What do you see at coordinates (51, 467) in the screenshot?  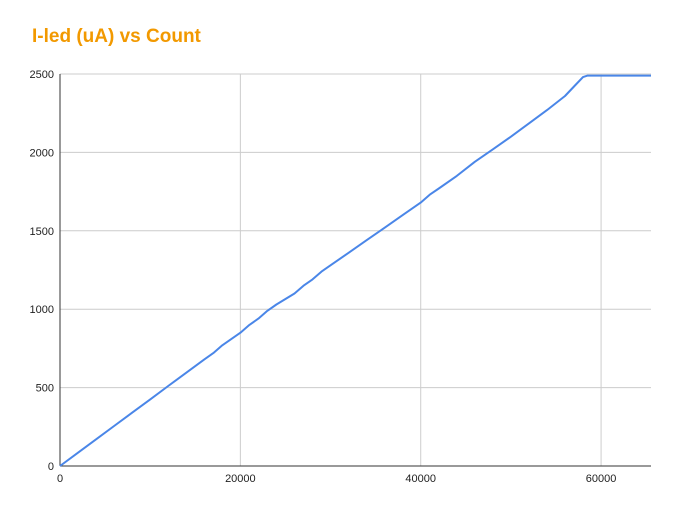 I see `y-tick-label: 0` at bounding box center [51, 467].